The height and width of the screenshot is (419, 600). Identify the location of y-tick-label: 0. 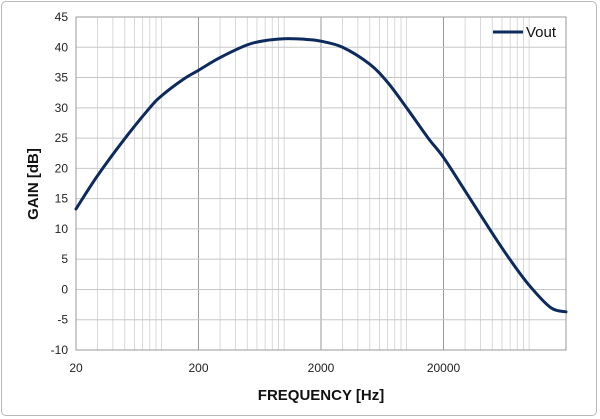
(64, 289).